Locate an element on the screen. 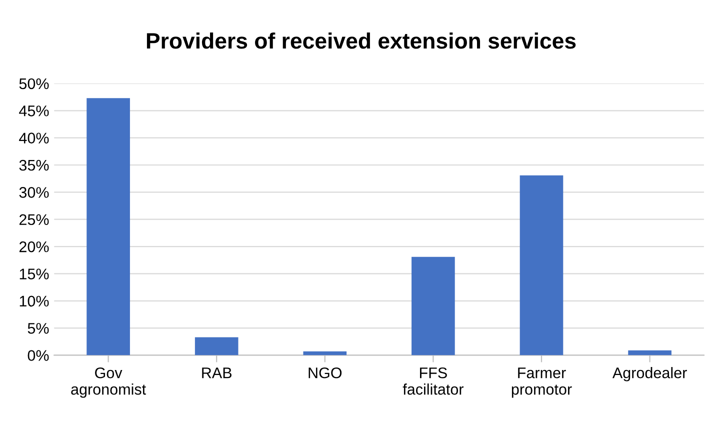 This screenshot has width=722, height=428. y-tick-label: 40% is located at coordinates (34, 138).